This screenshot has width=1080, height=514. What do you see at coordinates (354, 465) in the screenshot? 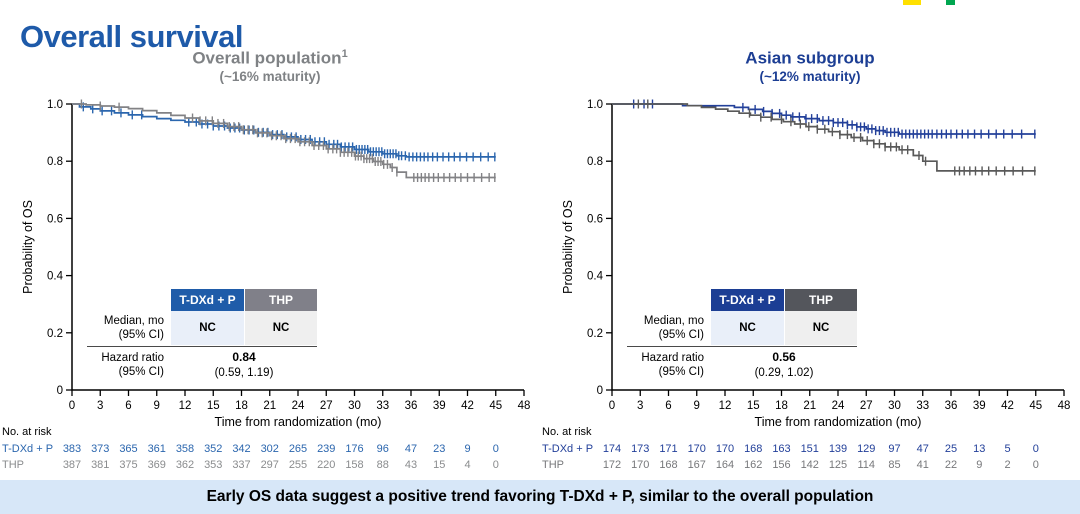
I see `at-risk-value: 158` at bounding box center [354, 465].